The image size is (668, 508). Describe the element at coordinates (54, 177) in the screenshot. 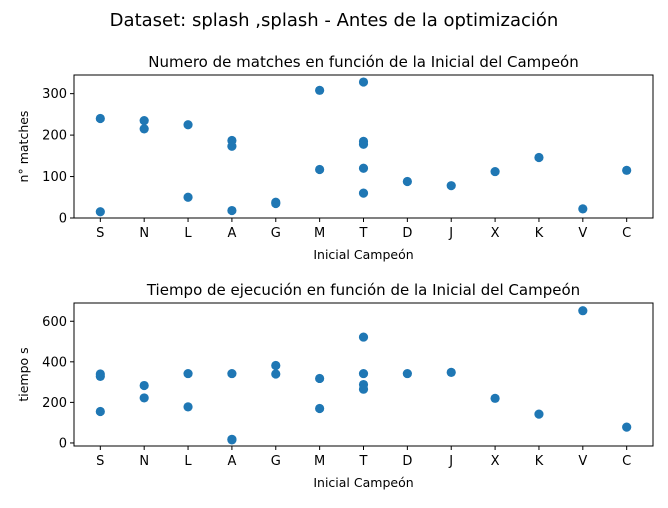

I see `y-tick-label: 100` at that location.